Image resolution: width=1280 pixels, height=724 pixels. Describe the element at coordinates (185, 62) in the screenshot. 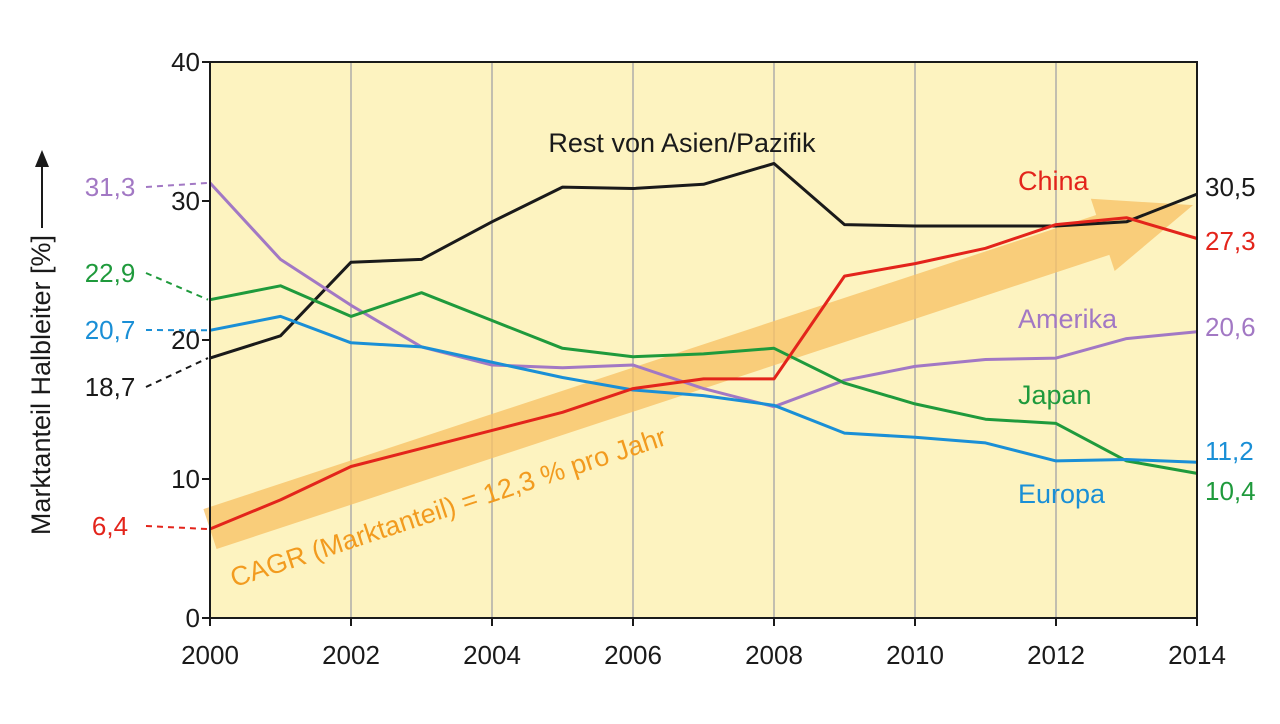

I see `y-tick-label-40: 40` at that location.